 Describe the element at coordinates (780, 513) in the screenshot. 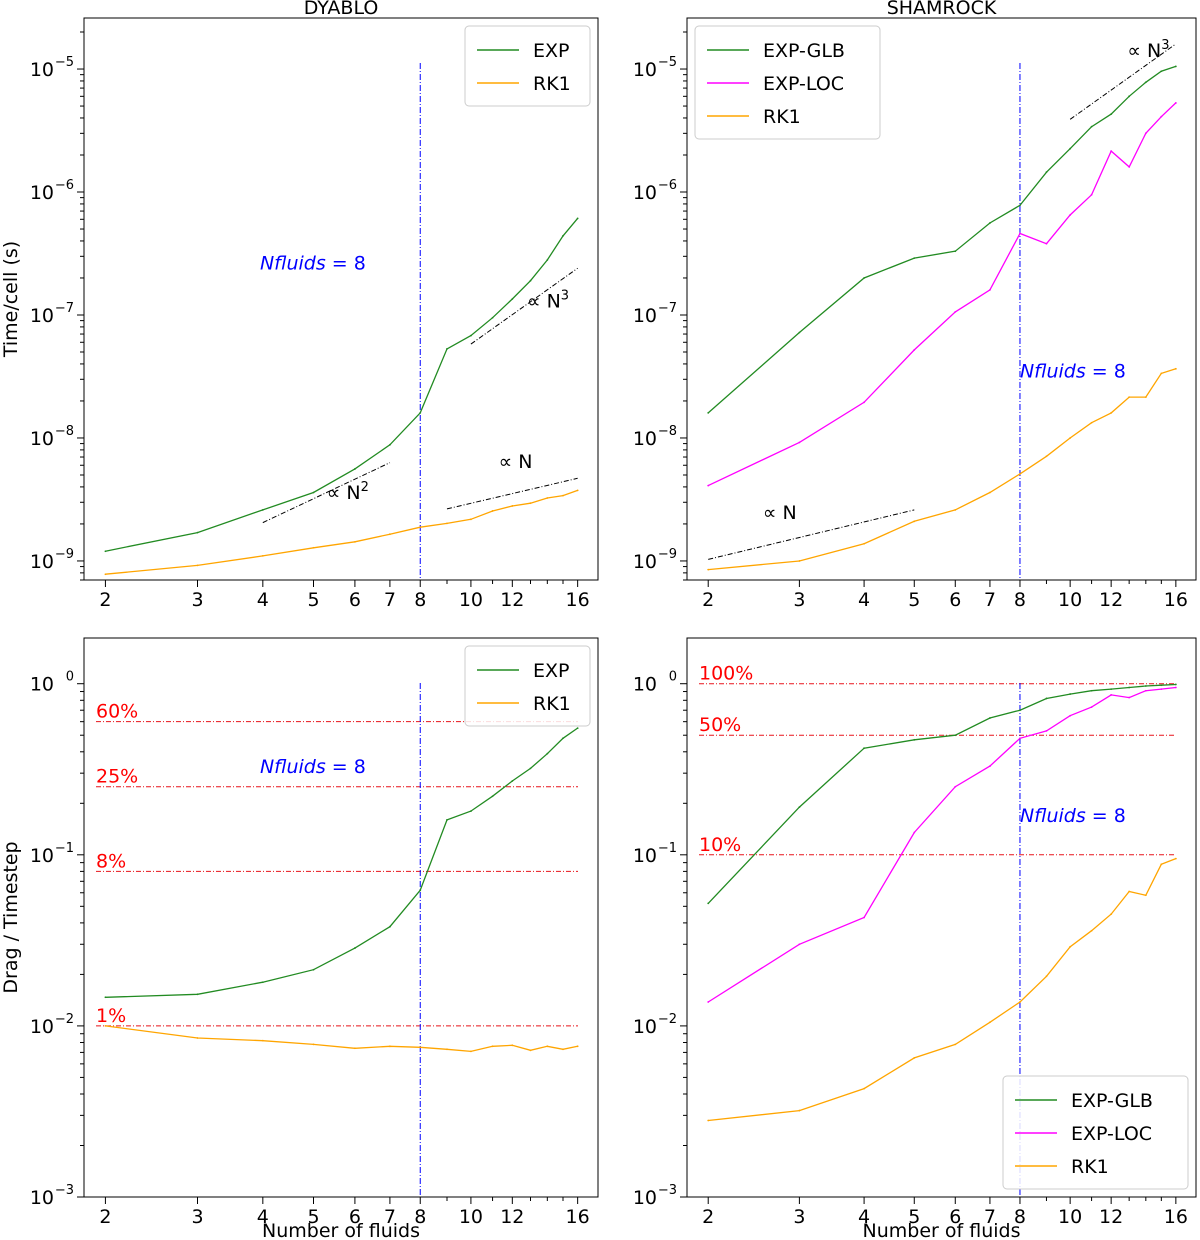

I see `power-law-label: ∝ N` at that location.